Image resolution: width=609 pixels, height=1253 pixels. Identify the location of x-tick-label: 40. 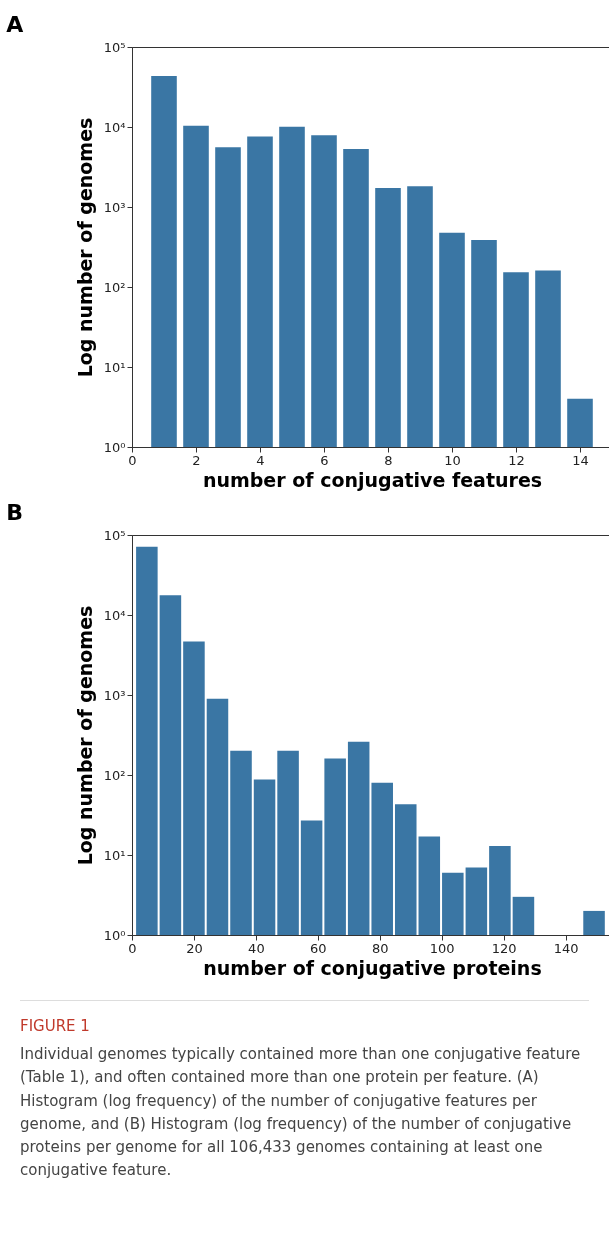
(256, 948).